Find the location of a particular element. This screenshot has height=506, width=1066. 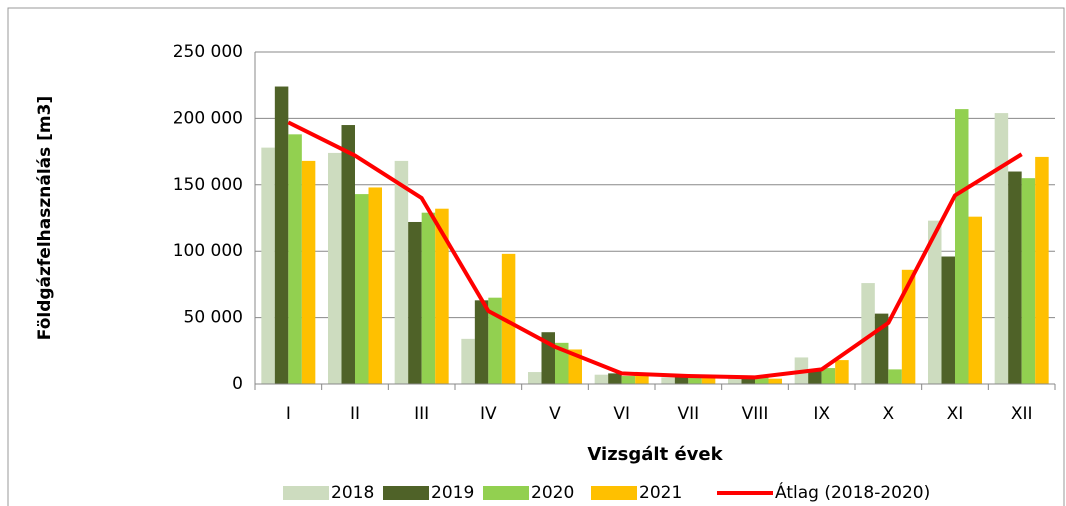

x-tick-label: VI is located at coordinates (621, 414).